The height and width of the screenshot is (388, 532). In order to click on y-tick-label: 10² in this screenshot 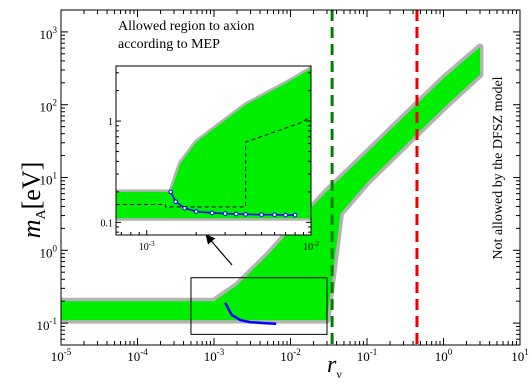, I will do `click(49, 106)`.